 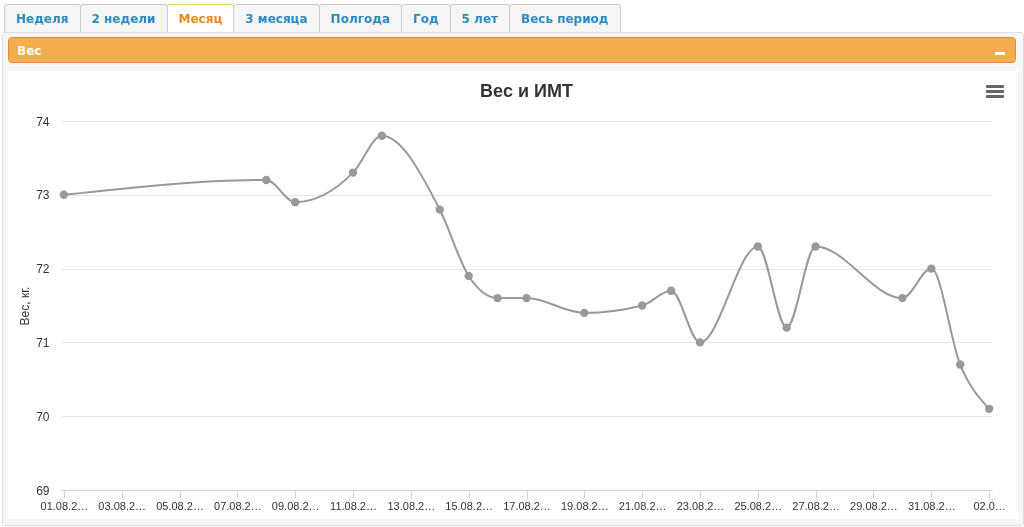 I want to click on y-tick-label: 70, so click(x=43, y=416).